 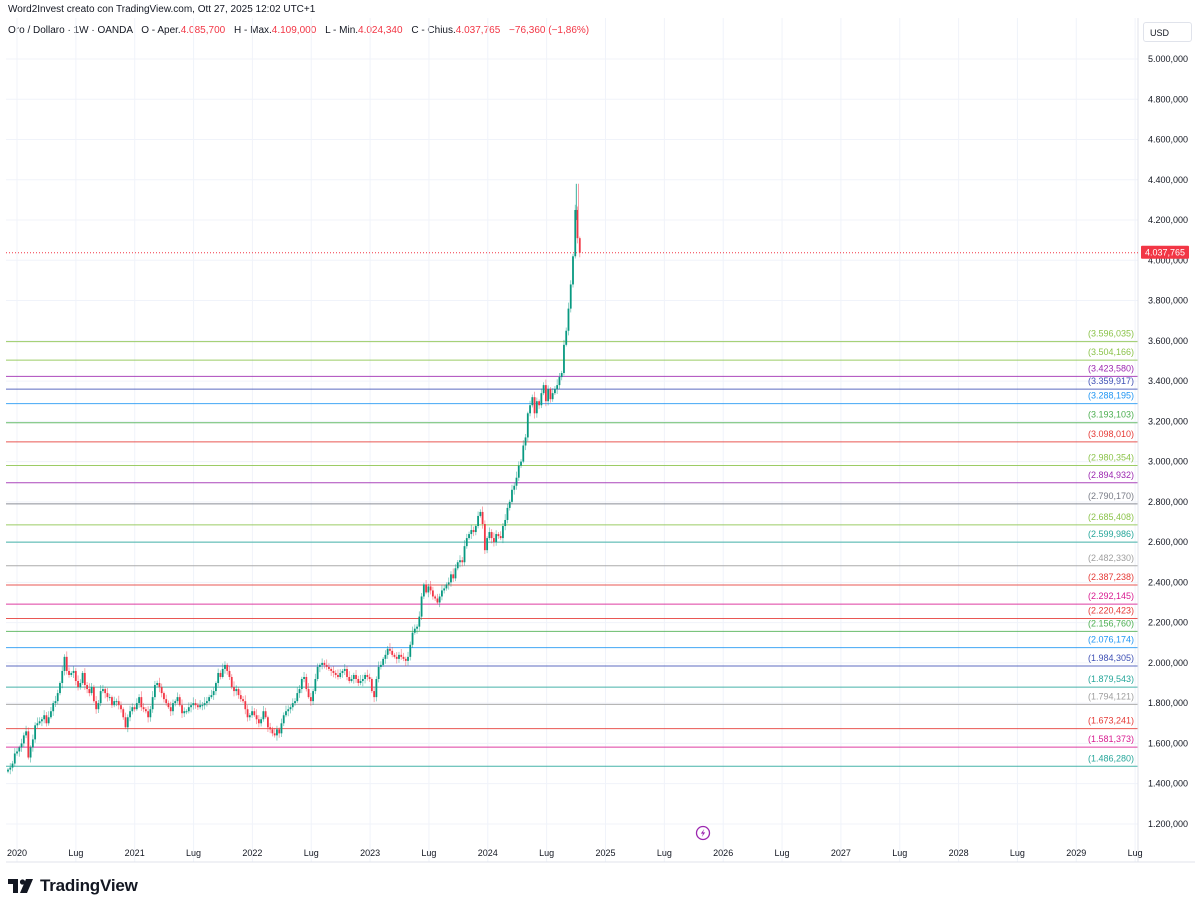 What do you see at coordinates (1111, 739) in the screenshot?
I see `level-label: (1.581,373)` at bounding box center [1111, 739].